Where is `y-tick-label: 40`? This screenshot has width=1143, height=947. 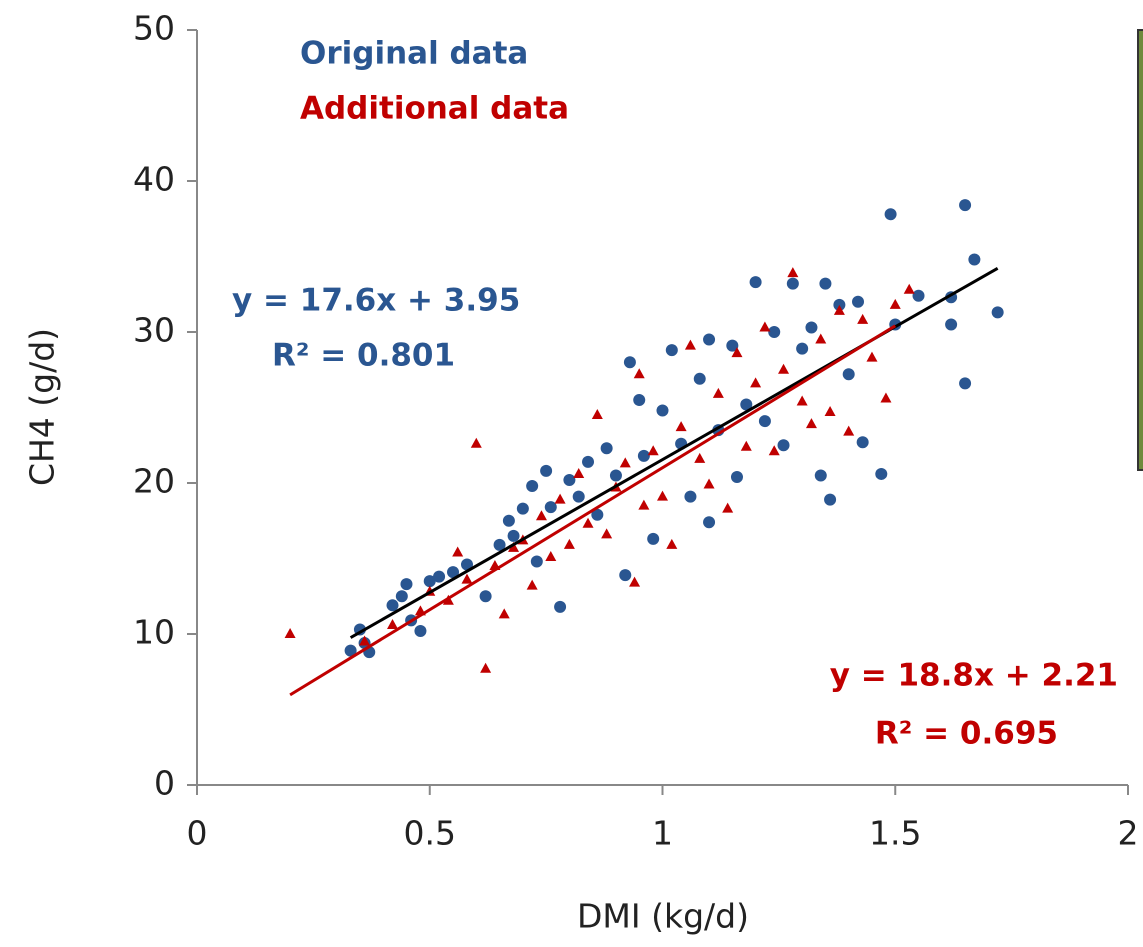 y-tick-label: 40 is located at coordinates (154, 179).